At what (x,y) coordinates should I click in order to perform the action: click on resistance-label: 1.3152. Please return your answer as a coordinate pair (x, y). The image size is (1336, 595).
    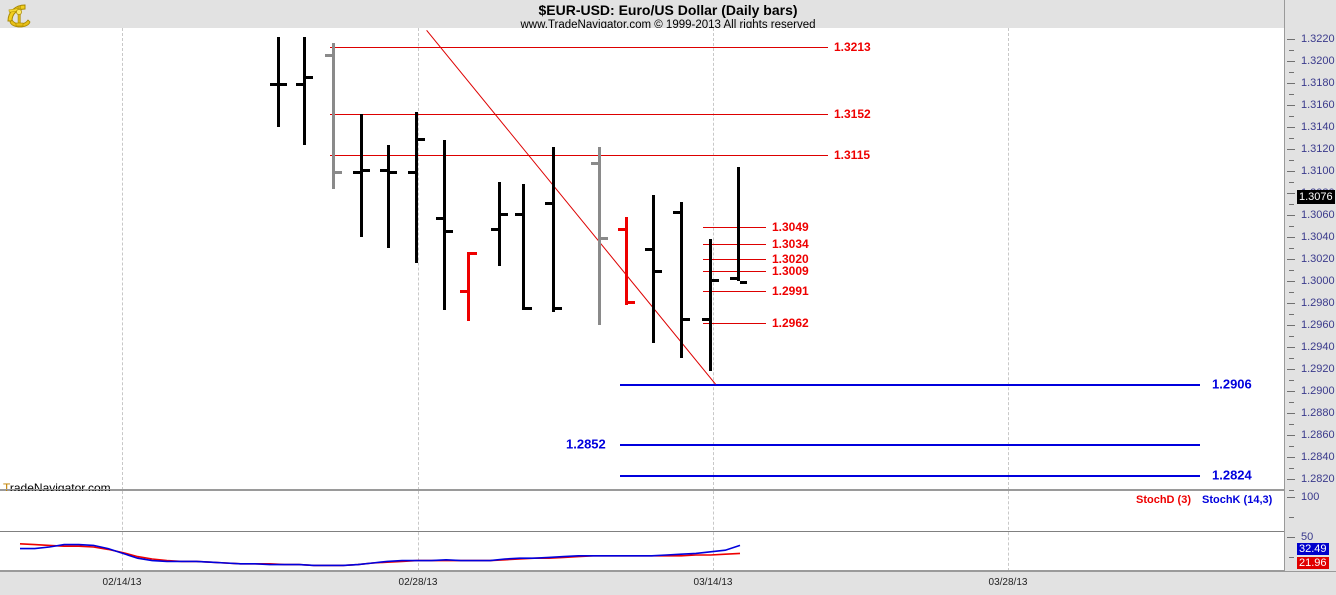
    Looking at the image, I should click on (852, 113).